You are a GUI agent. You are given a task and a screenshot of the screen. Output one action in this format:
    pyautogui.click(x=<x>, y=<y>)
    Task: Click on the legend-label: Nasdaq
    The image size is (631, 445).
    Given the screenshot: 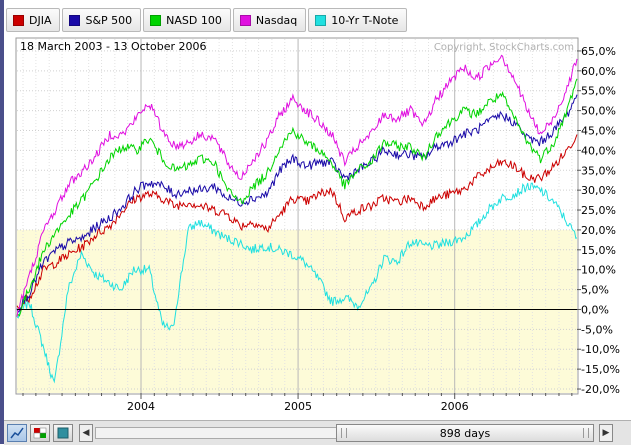 What is the action you would take?
    pyautogui.click(x=276, y=20)
    